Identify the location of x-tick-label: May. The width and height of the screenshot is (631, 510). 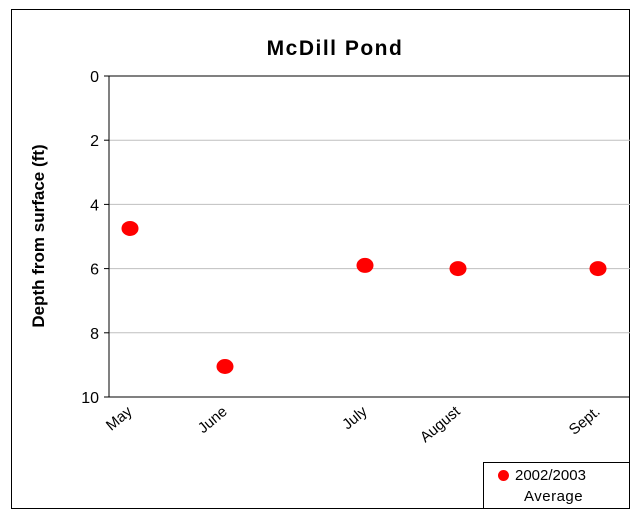
(119, 419).